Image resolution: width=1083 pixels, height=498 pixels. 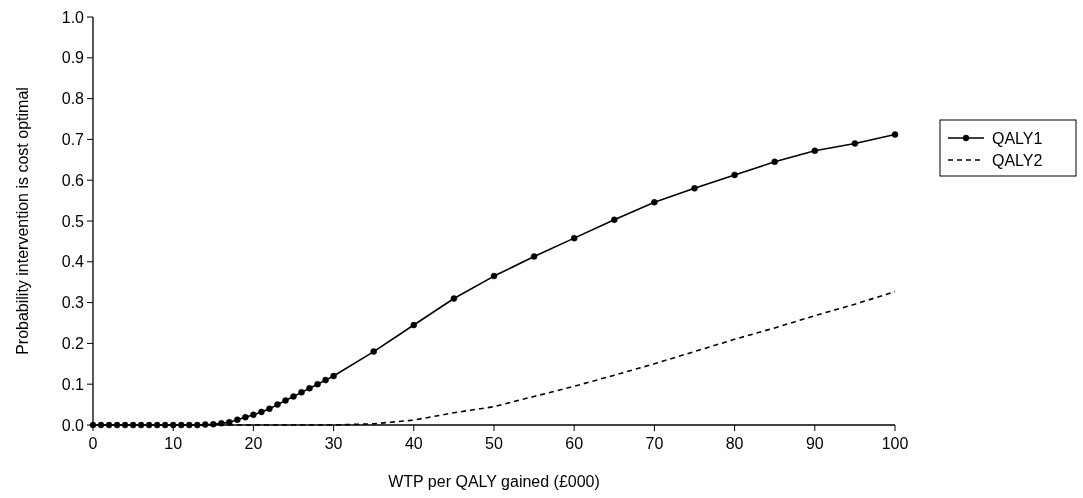 What do you see at coordinates (73, 180) in the screenshot?
I see `y-tick-label: 0.6` at bounding box center [73, 180].